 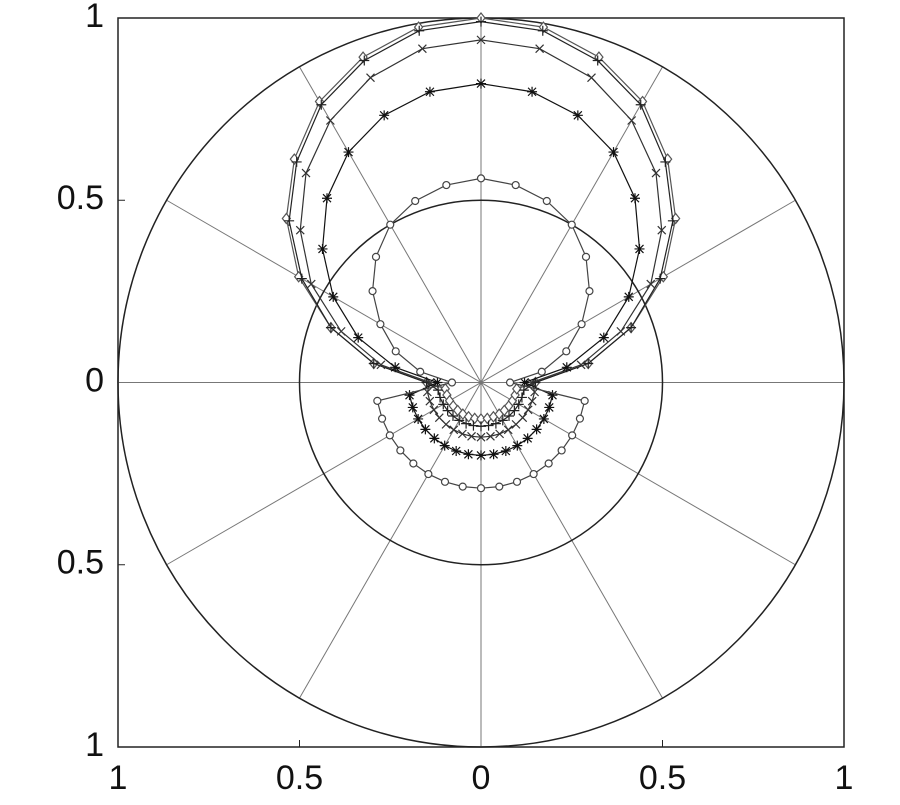 What do you see at coordinates (481, 778) in the screenshot?
I see `x-tick-label: 0` at bounding box center [481, 778].